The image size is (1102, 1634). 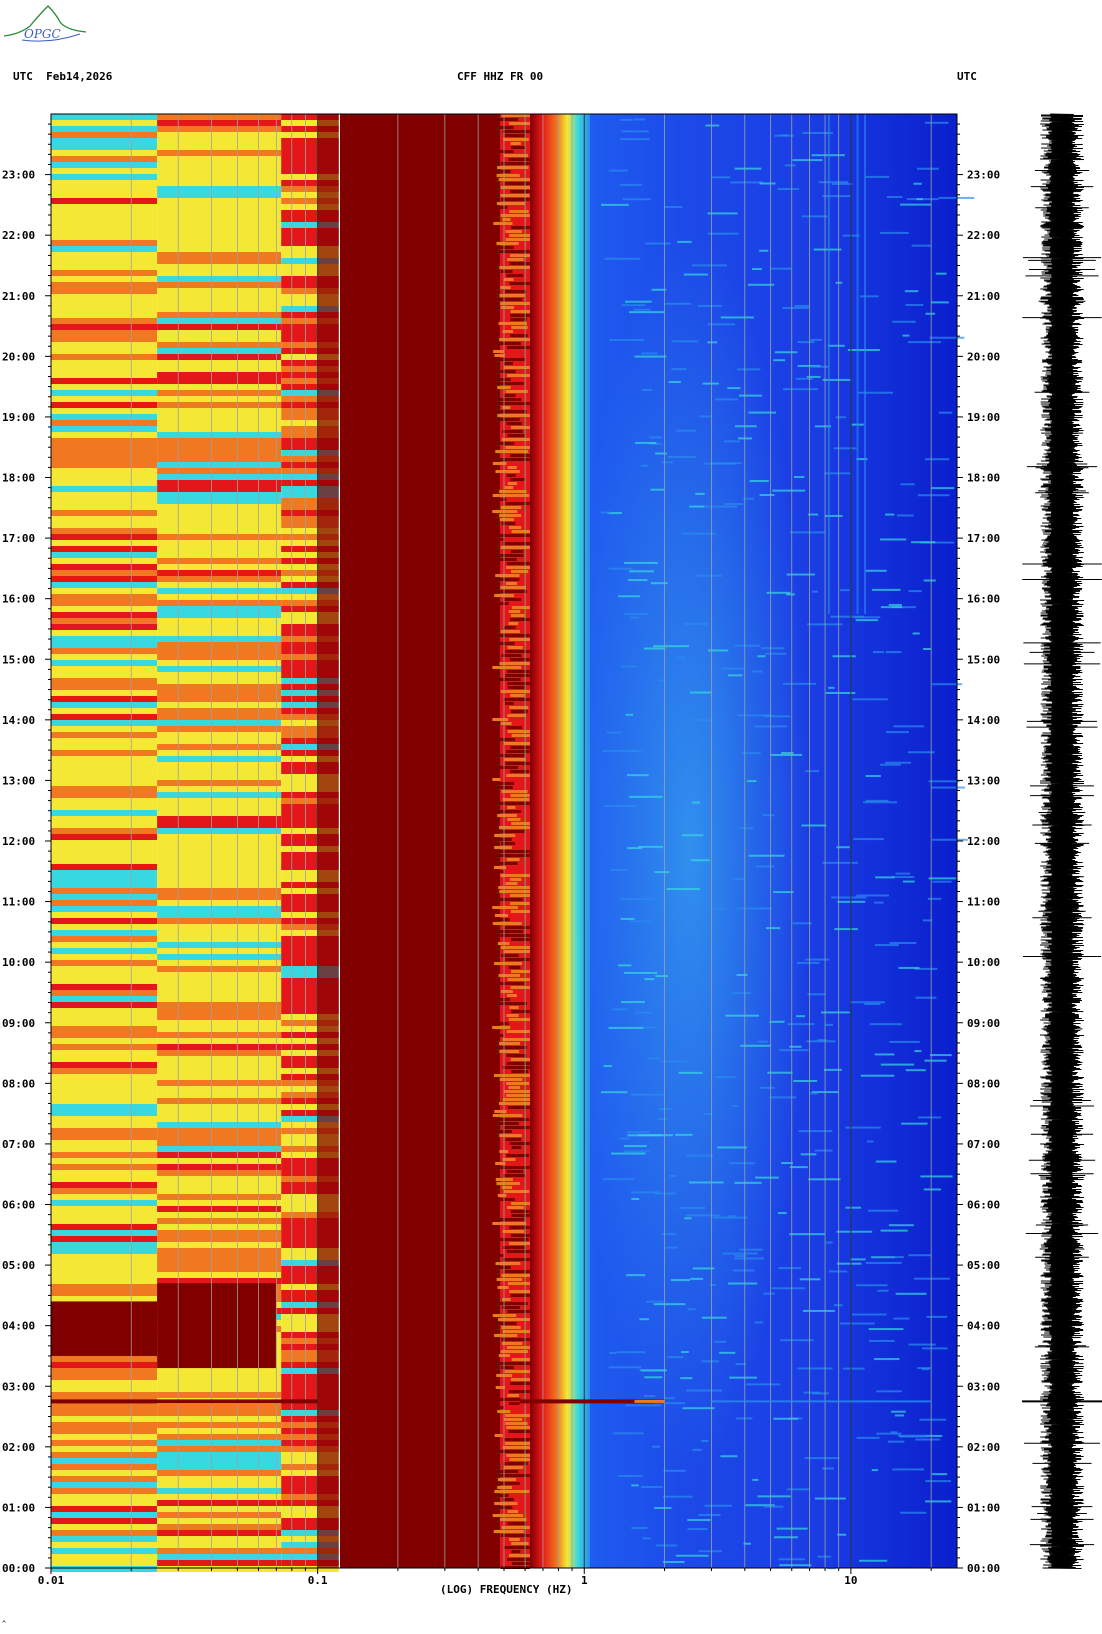 What do you see at coordinates (18, 478) in the screenshot?
I see `y-tick-label-left: 18:00` at bounding box center [18, 478].